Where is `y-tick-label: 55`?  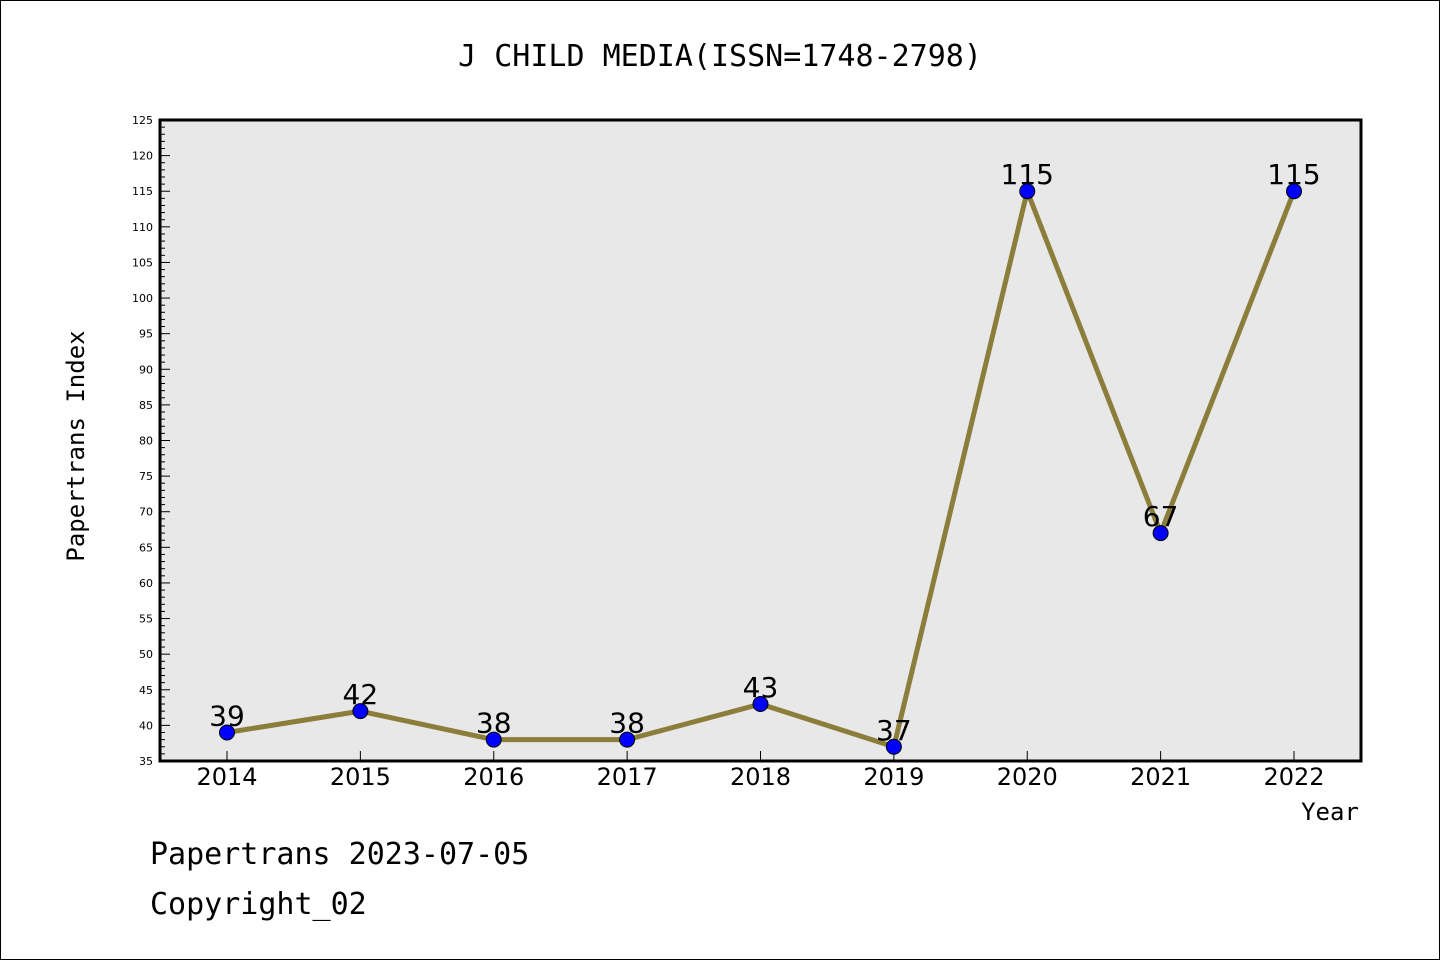 y-tick-label: 55 is located at coordinates (146, 619).